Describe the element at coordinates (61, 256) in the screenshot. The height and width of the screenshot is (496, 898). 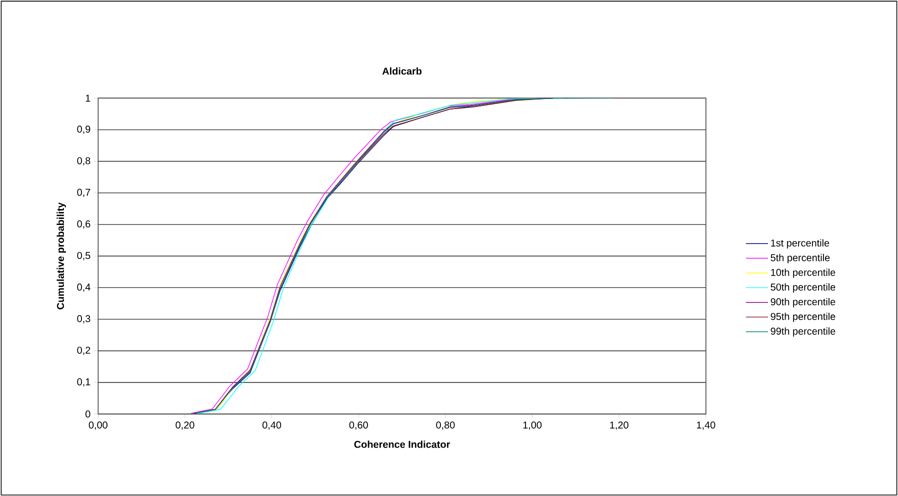
I see `y-axis-title: Cumulative probability` at that location.